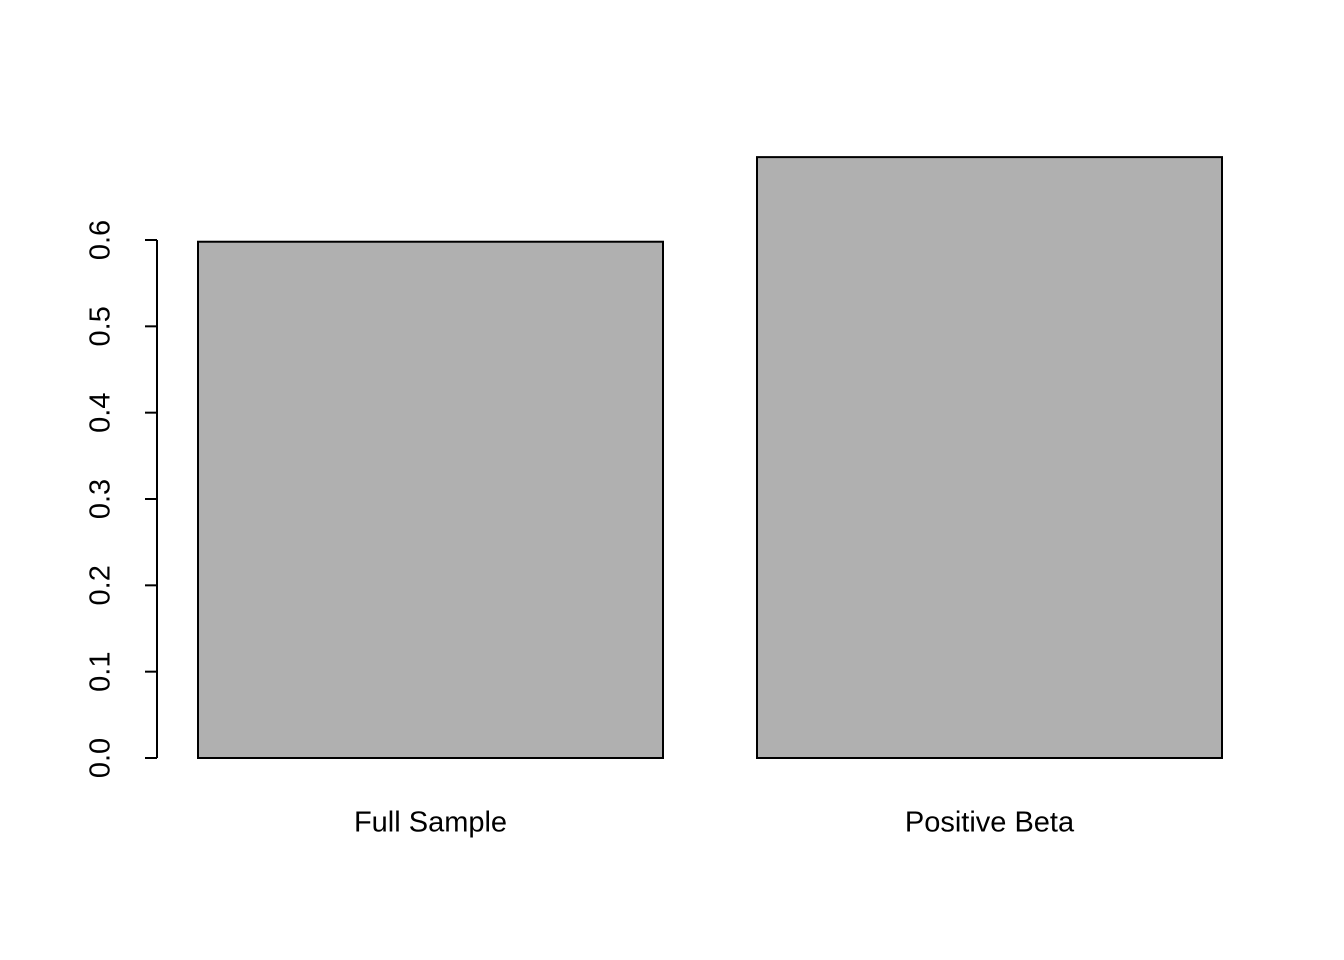  What do you see at coordinates (101, 413) in the screenshot?
I see `y-tick-label: 0.4` at bounding box center [101, 413].